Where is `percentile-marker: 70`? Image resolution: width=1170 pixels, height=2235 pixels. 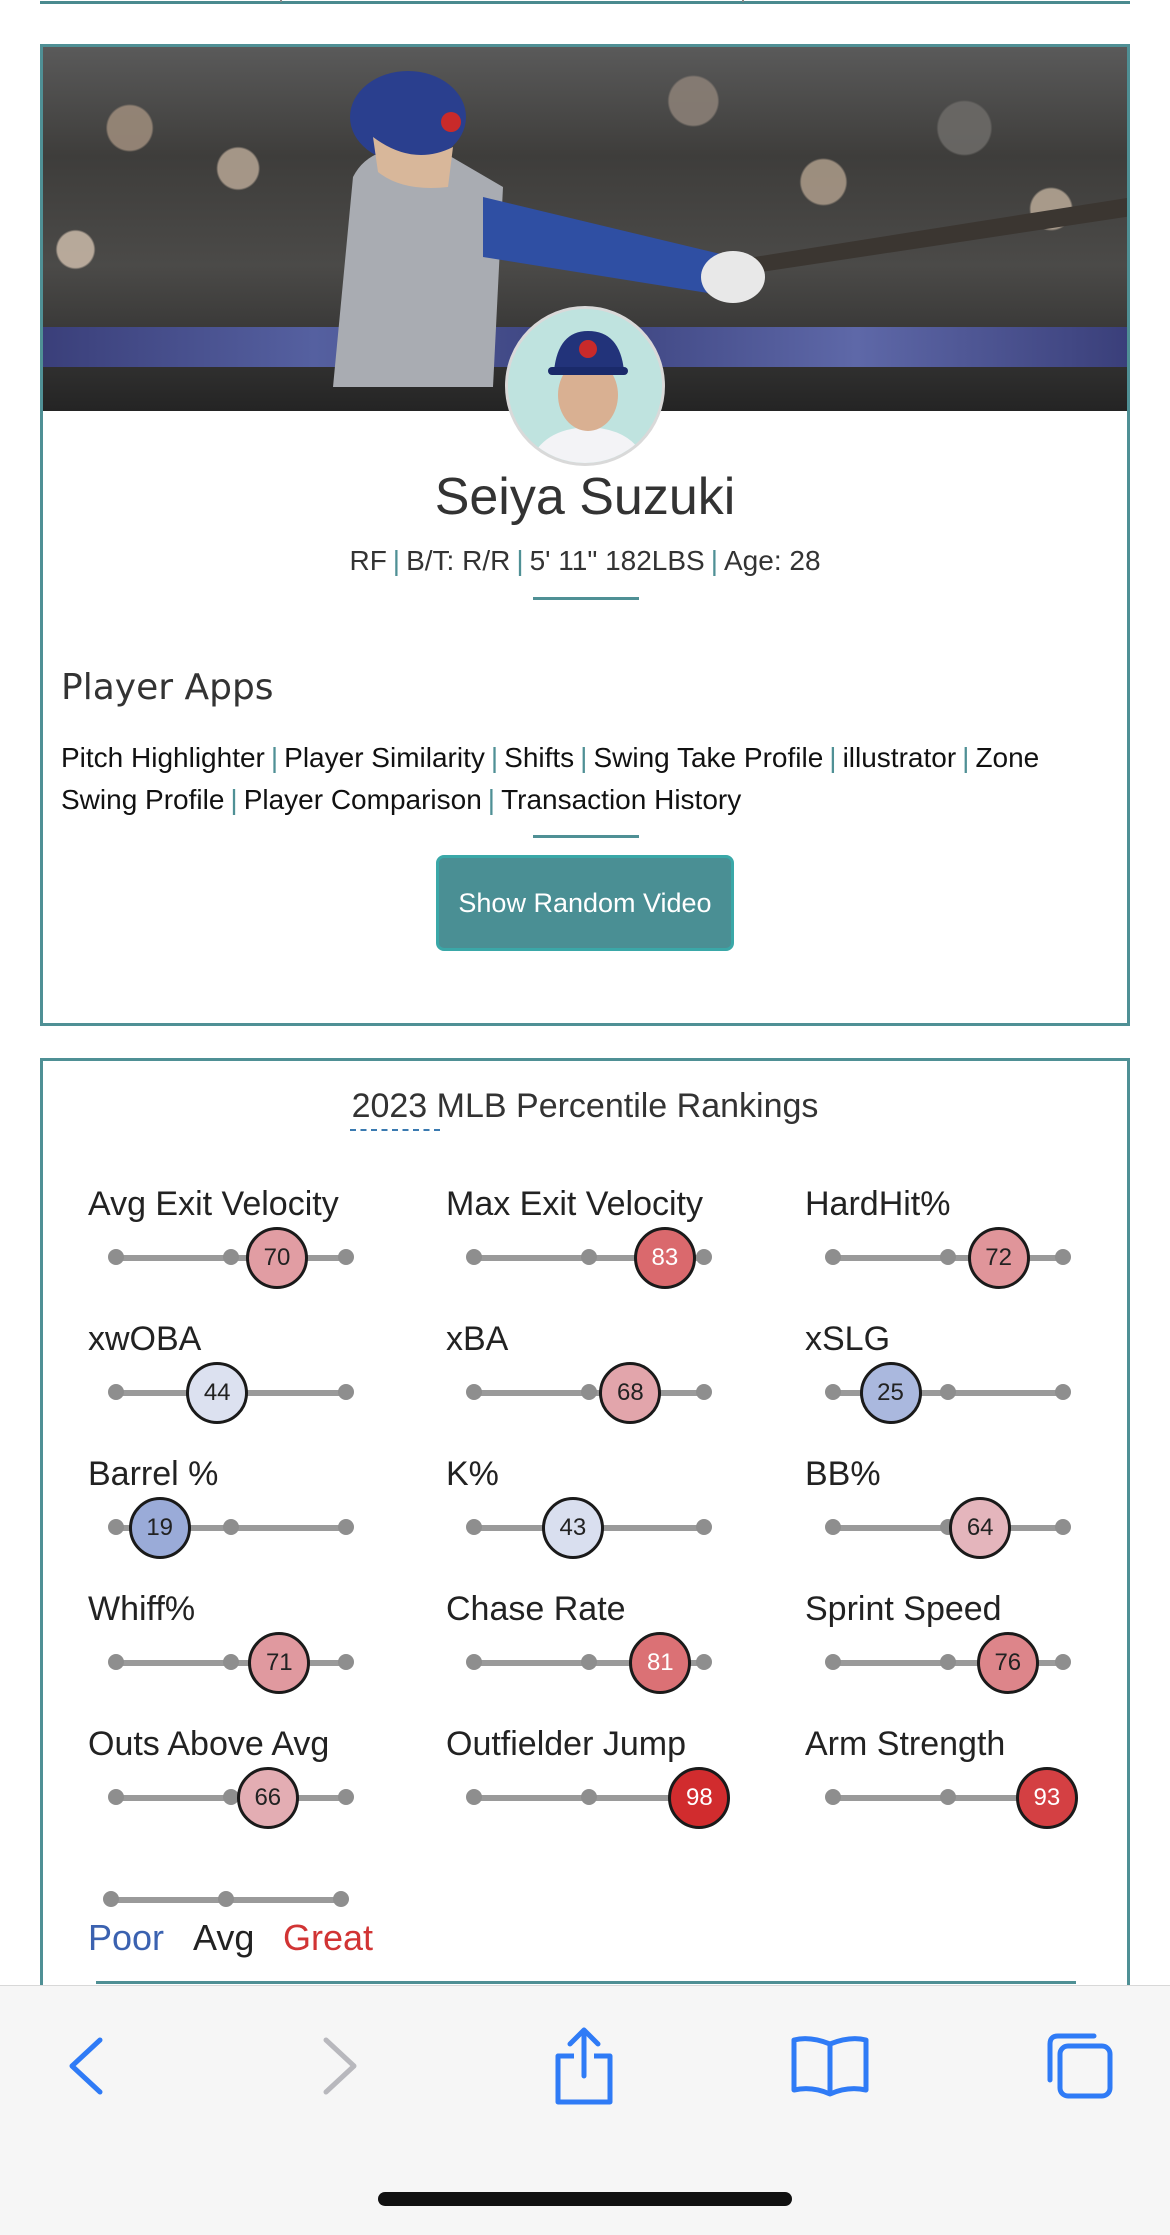
percentile-marker: 70 is located at coordinates (277, 1258).